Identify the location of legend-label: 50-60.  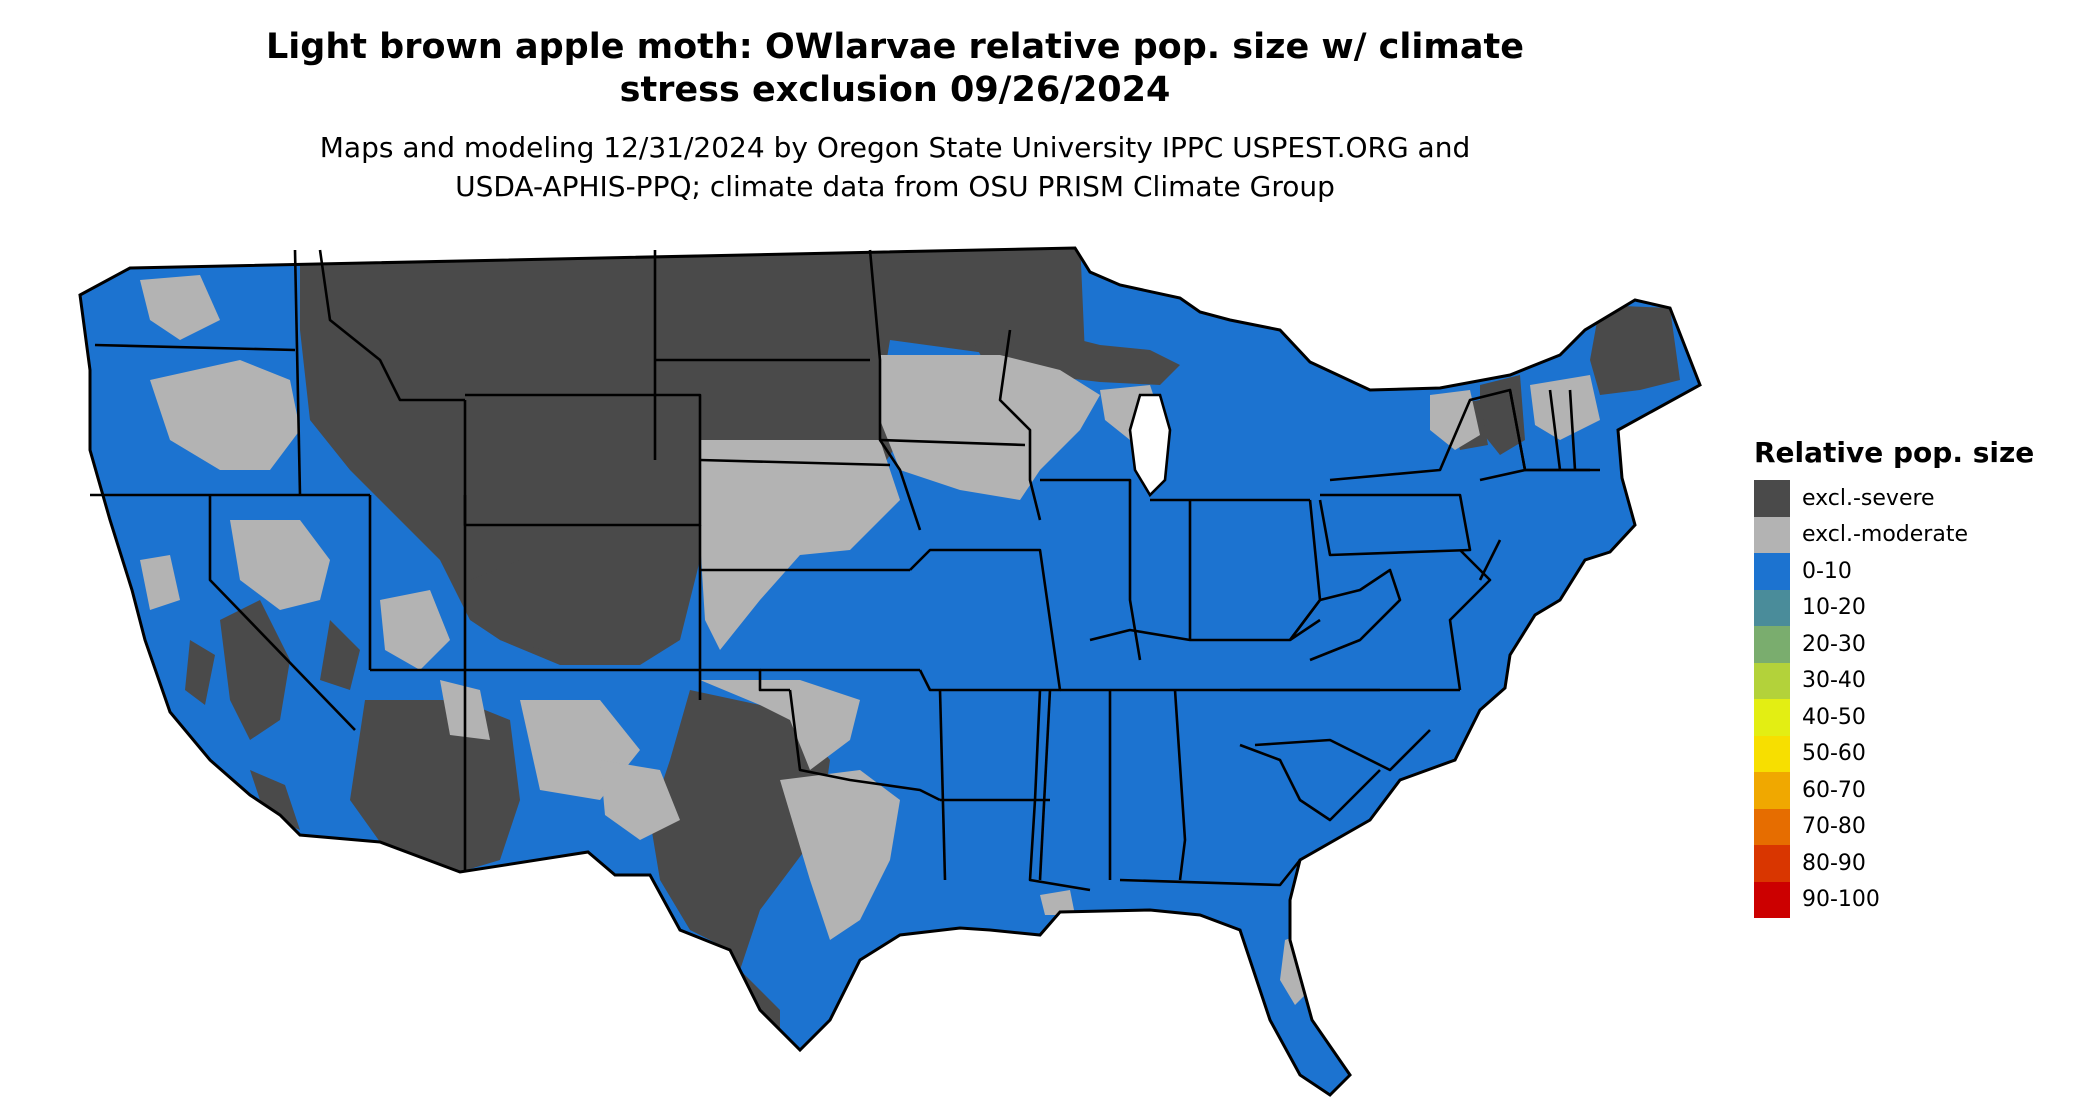
(1834, 754).